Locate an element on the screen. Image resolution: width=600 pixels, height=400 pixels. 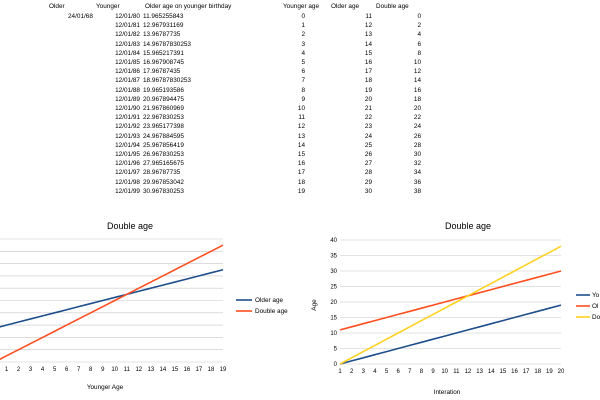
double-age-cell: 18 is located at coordinates (417, 99).